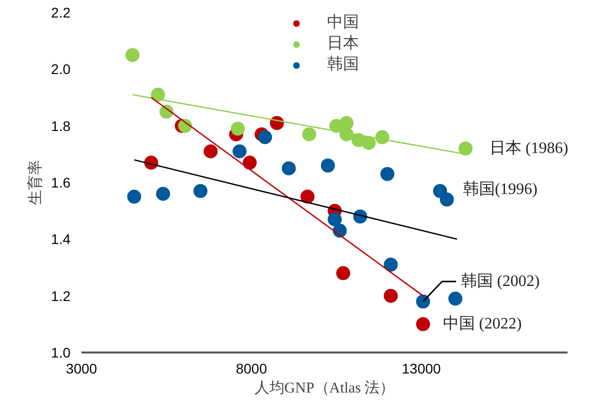 Image resolution: width=599 pixels, height=409 pixels. Describe the element at coordinates (343, 64) in the screenshot. I see `legend-label: 韩国` at that location.